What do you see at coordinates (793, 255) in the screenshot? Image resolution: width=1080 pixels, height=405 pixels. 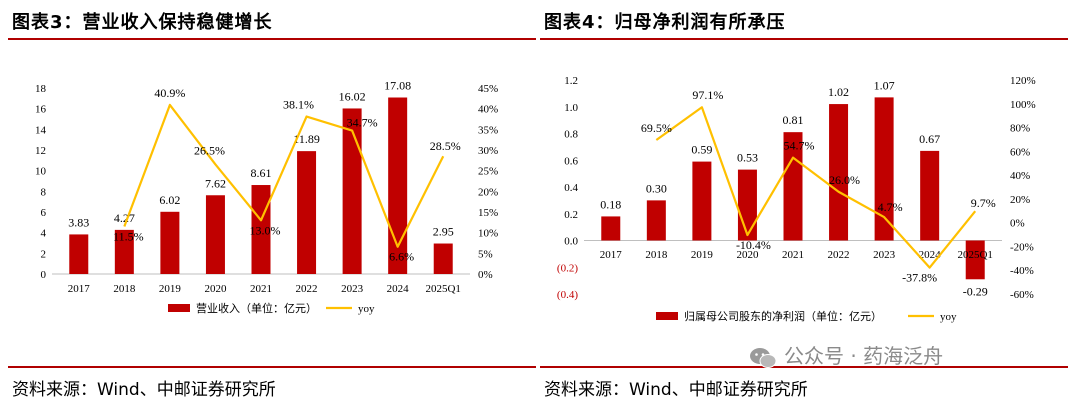 I see `x-tick-label: 2021` at bounding box center [793, 255].